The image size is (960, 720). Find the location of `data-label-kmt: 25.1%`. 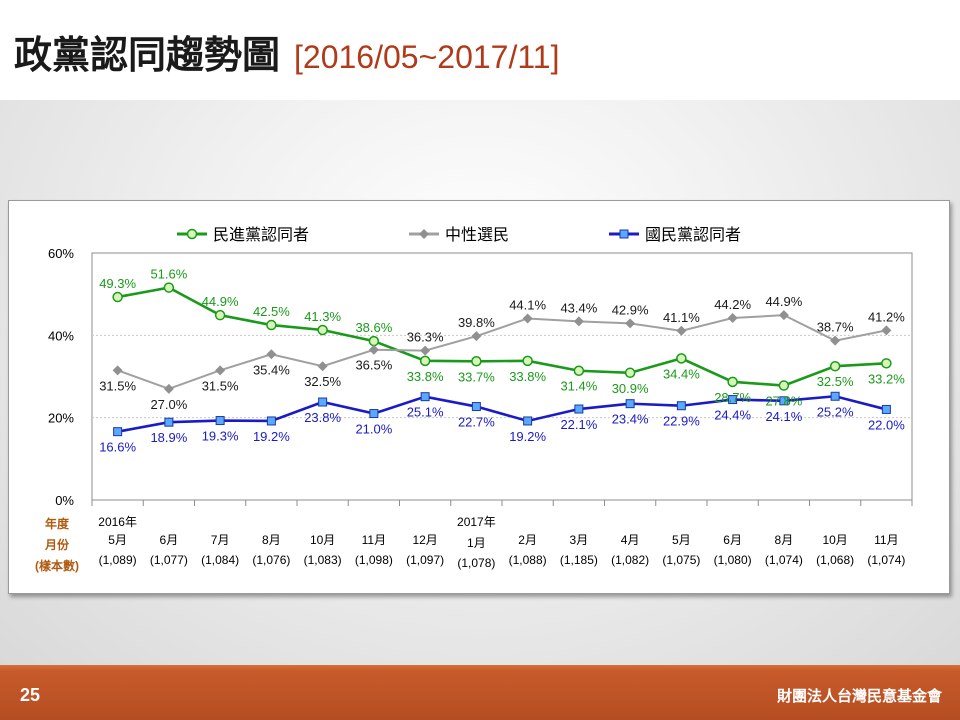

data-label-kmt: 25.1% is located at coordinates (425, 412).